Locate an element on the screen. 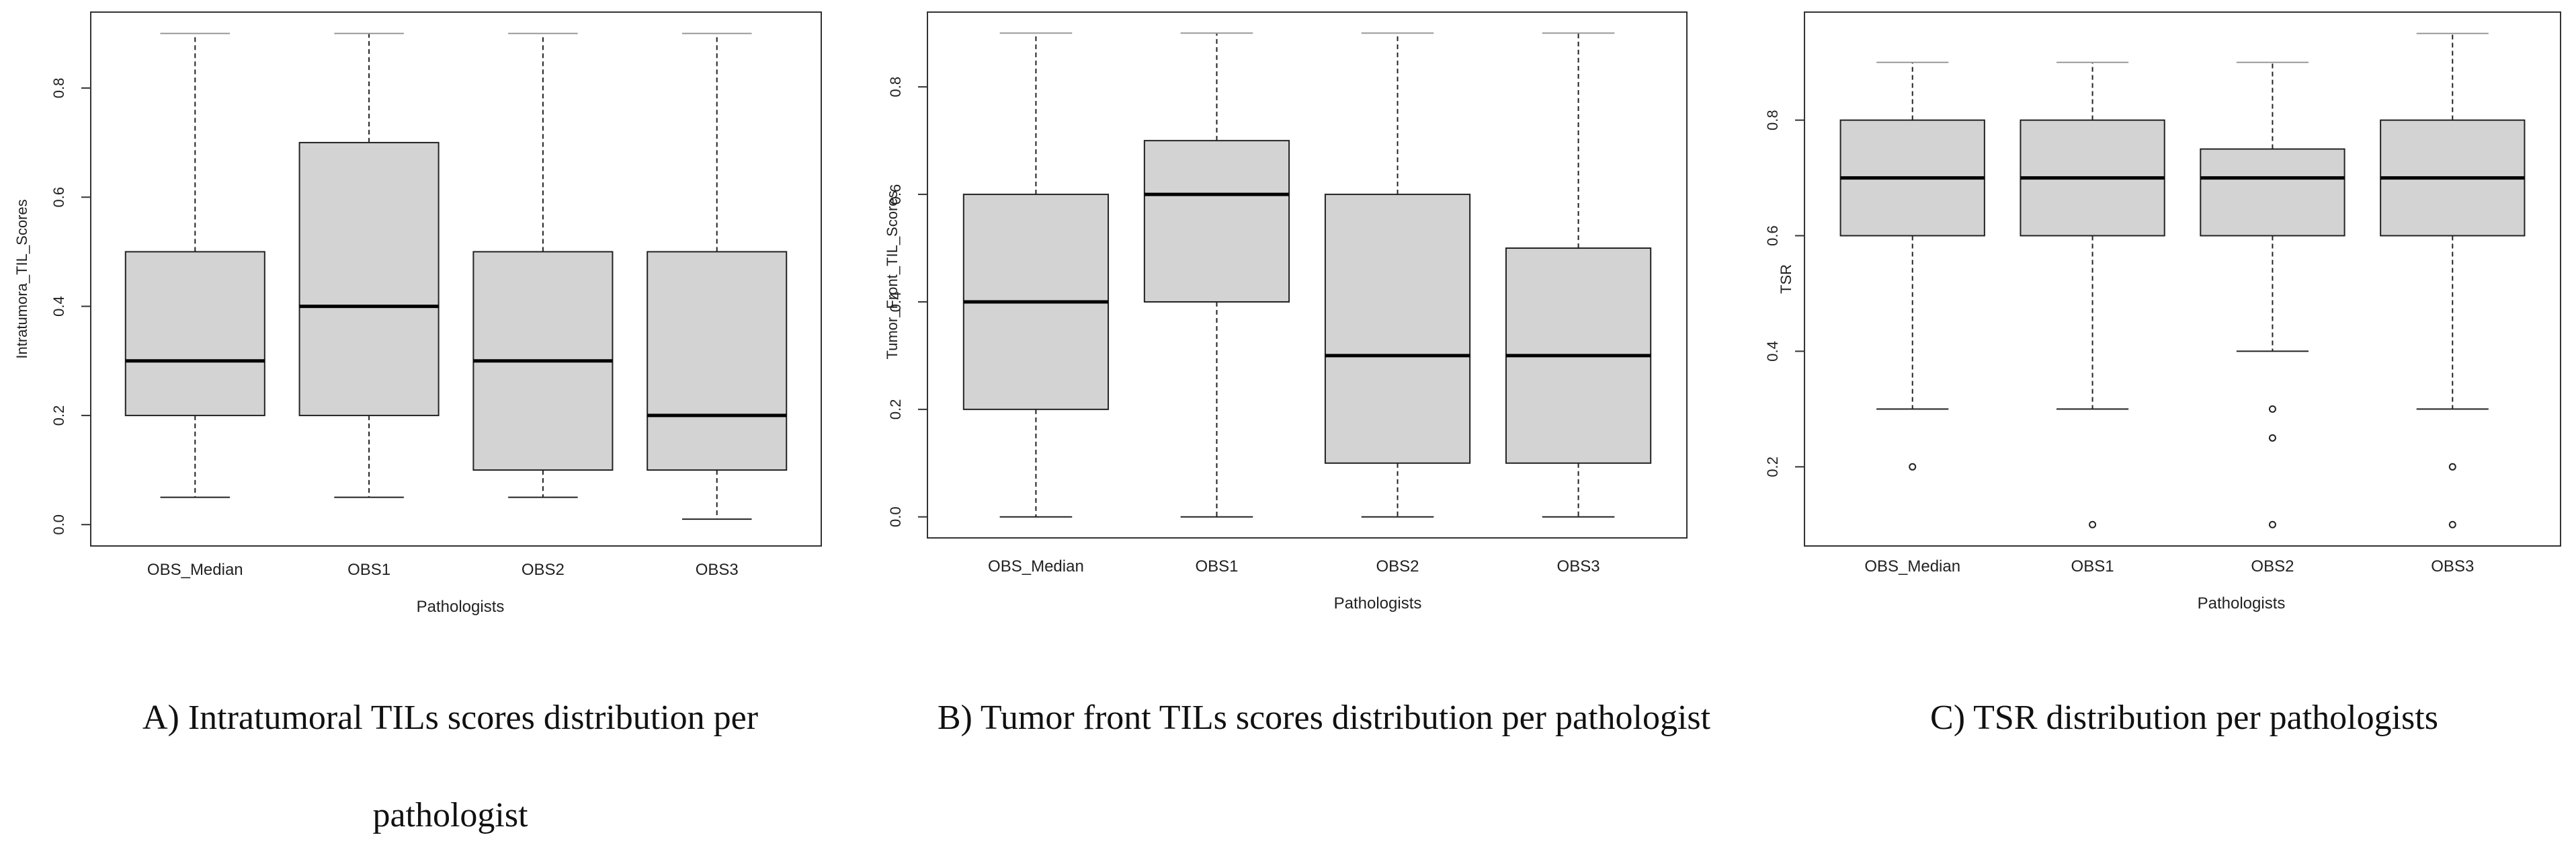 The height and width of the screenshot is (864, 2576). y-axis-label: Tumor_Front_TIL_Scores is located at coordinates (892, 275).